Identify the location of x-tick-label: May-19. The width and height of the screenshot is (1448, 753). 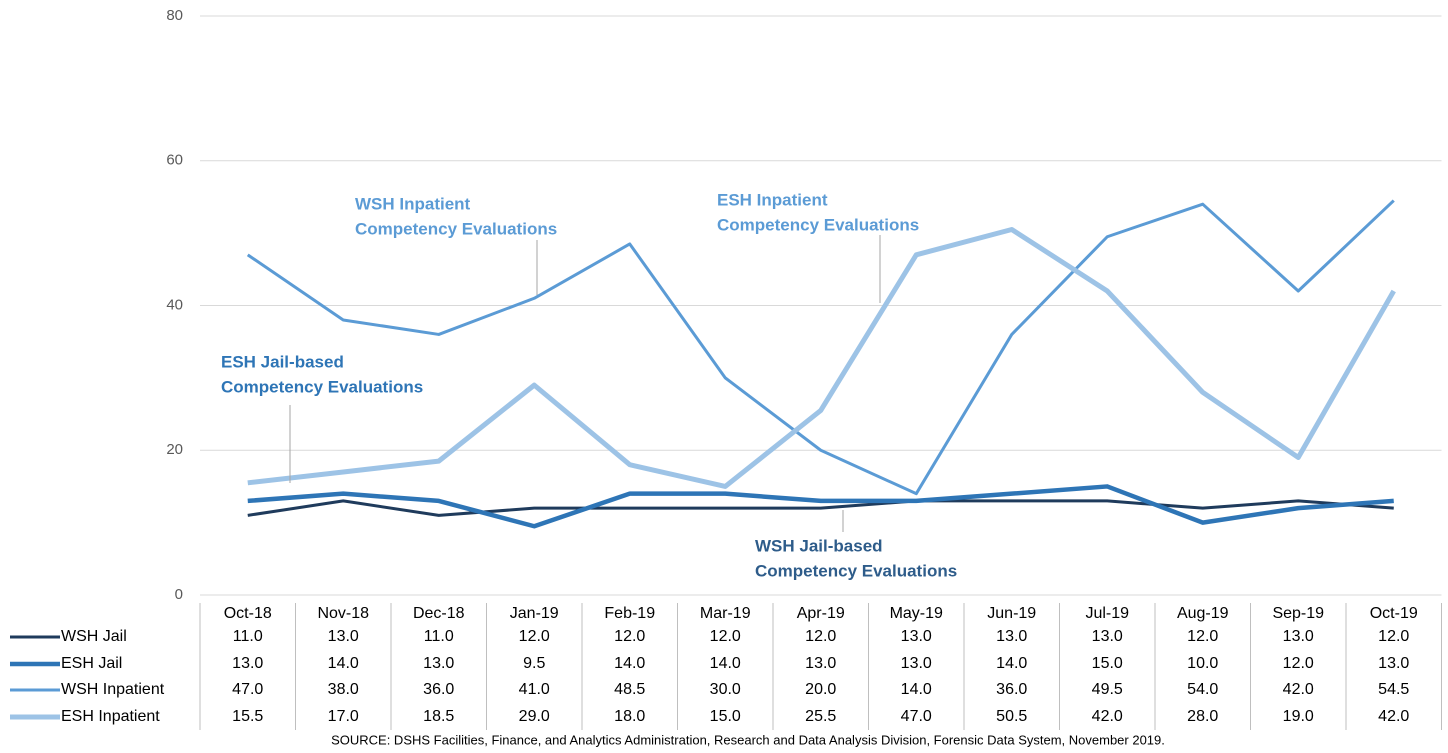
(916, 613).